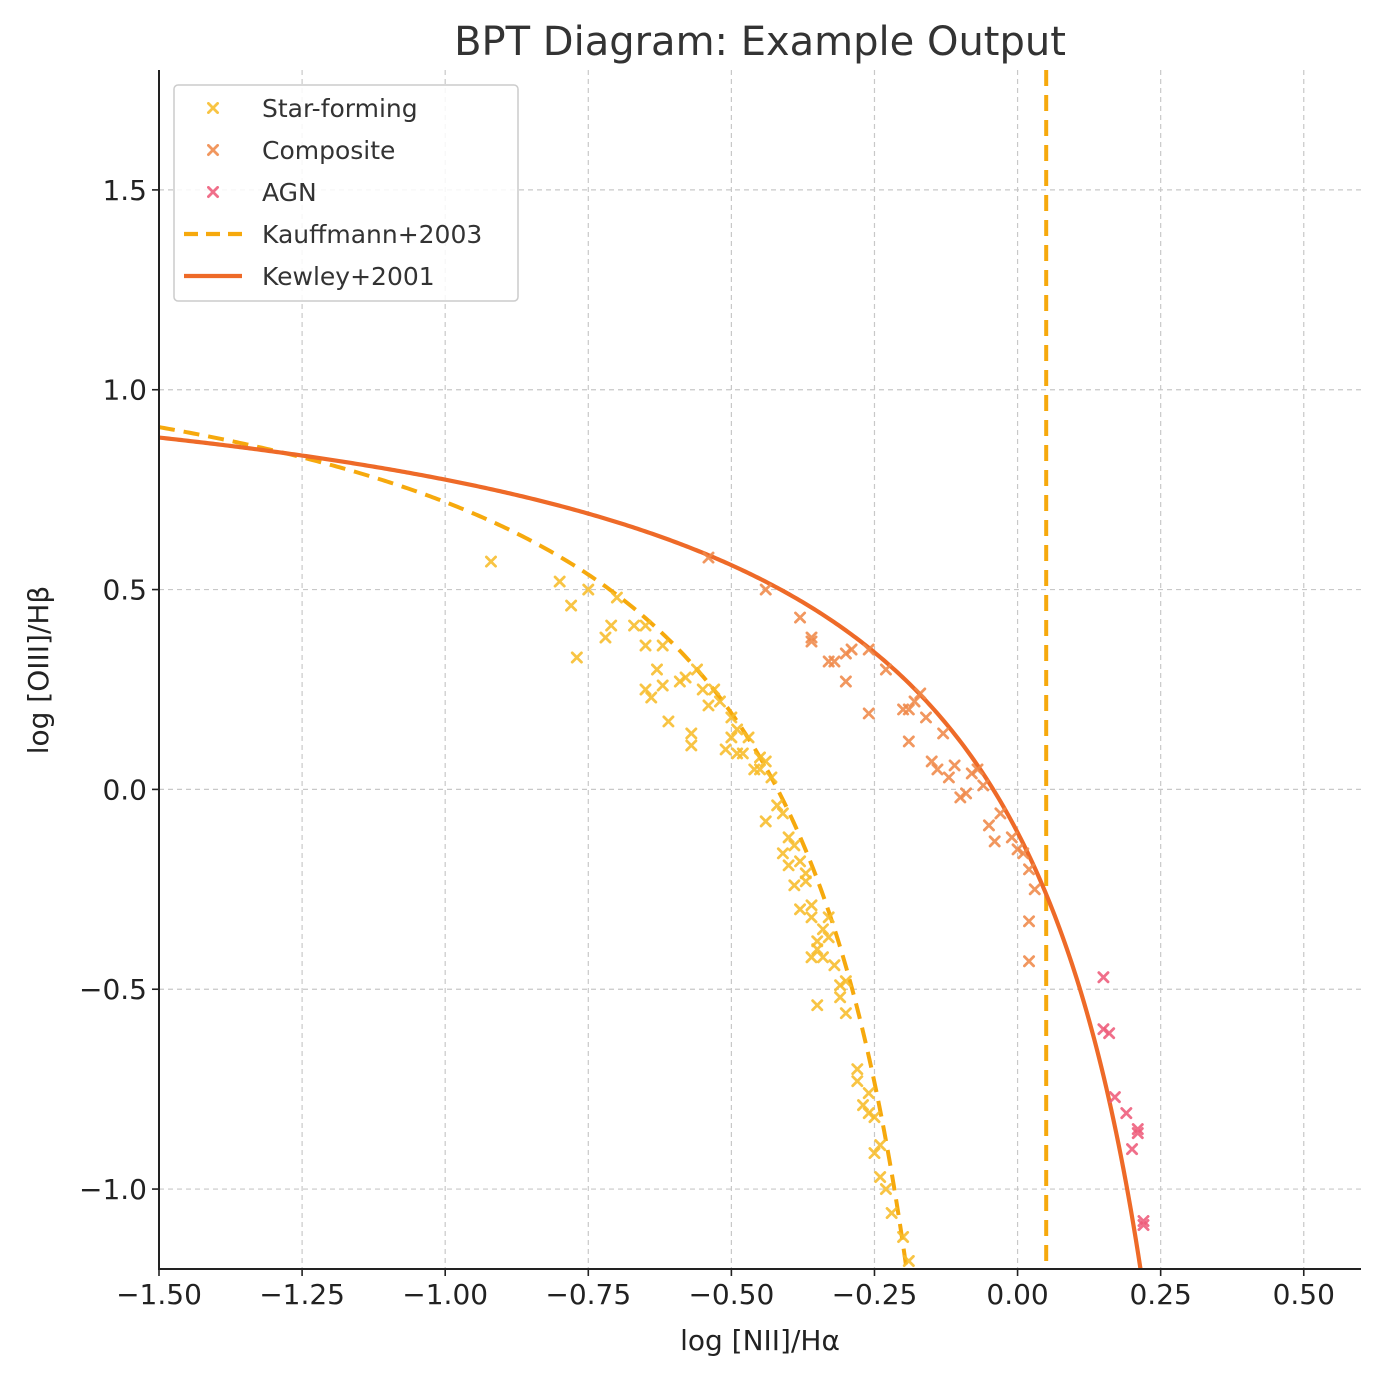 The height and width of the screenshot is (1380, 1380). Describe the element at coordinates (1160, 1294) in the screenshot. I see `x-tick-label: 0.25` at that location.